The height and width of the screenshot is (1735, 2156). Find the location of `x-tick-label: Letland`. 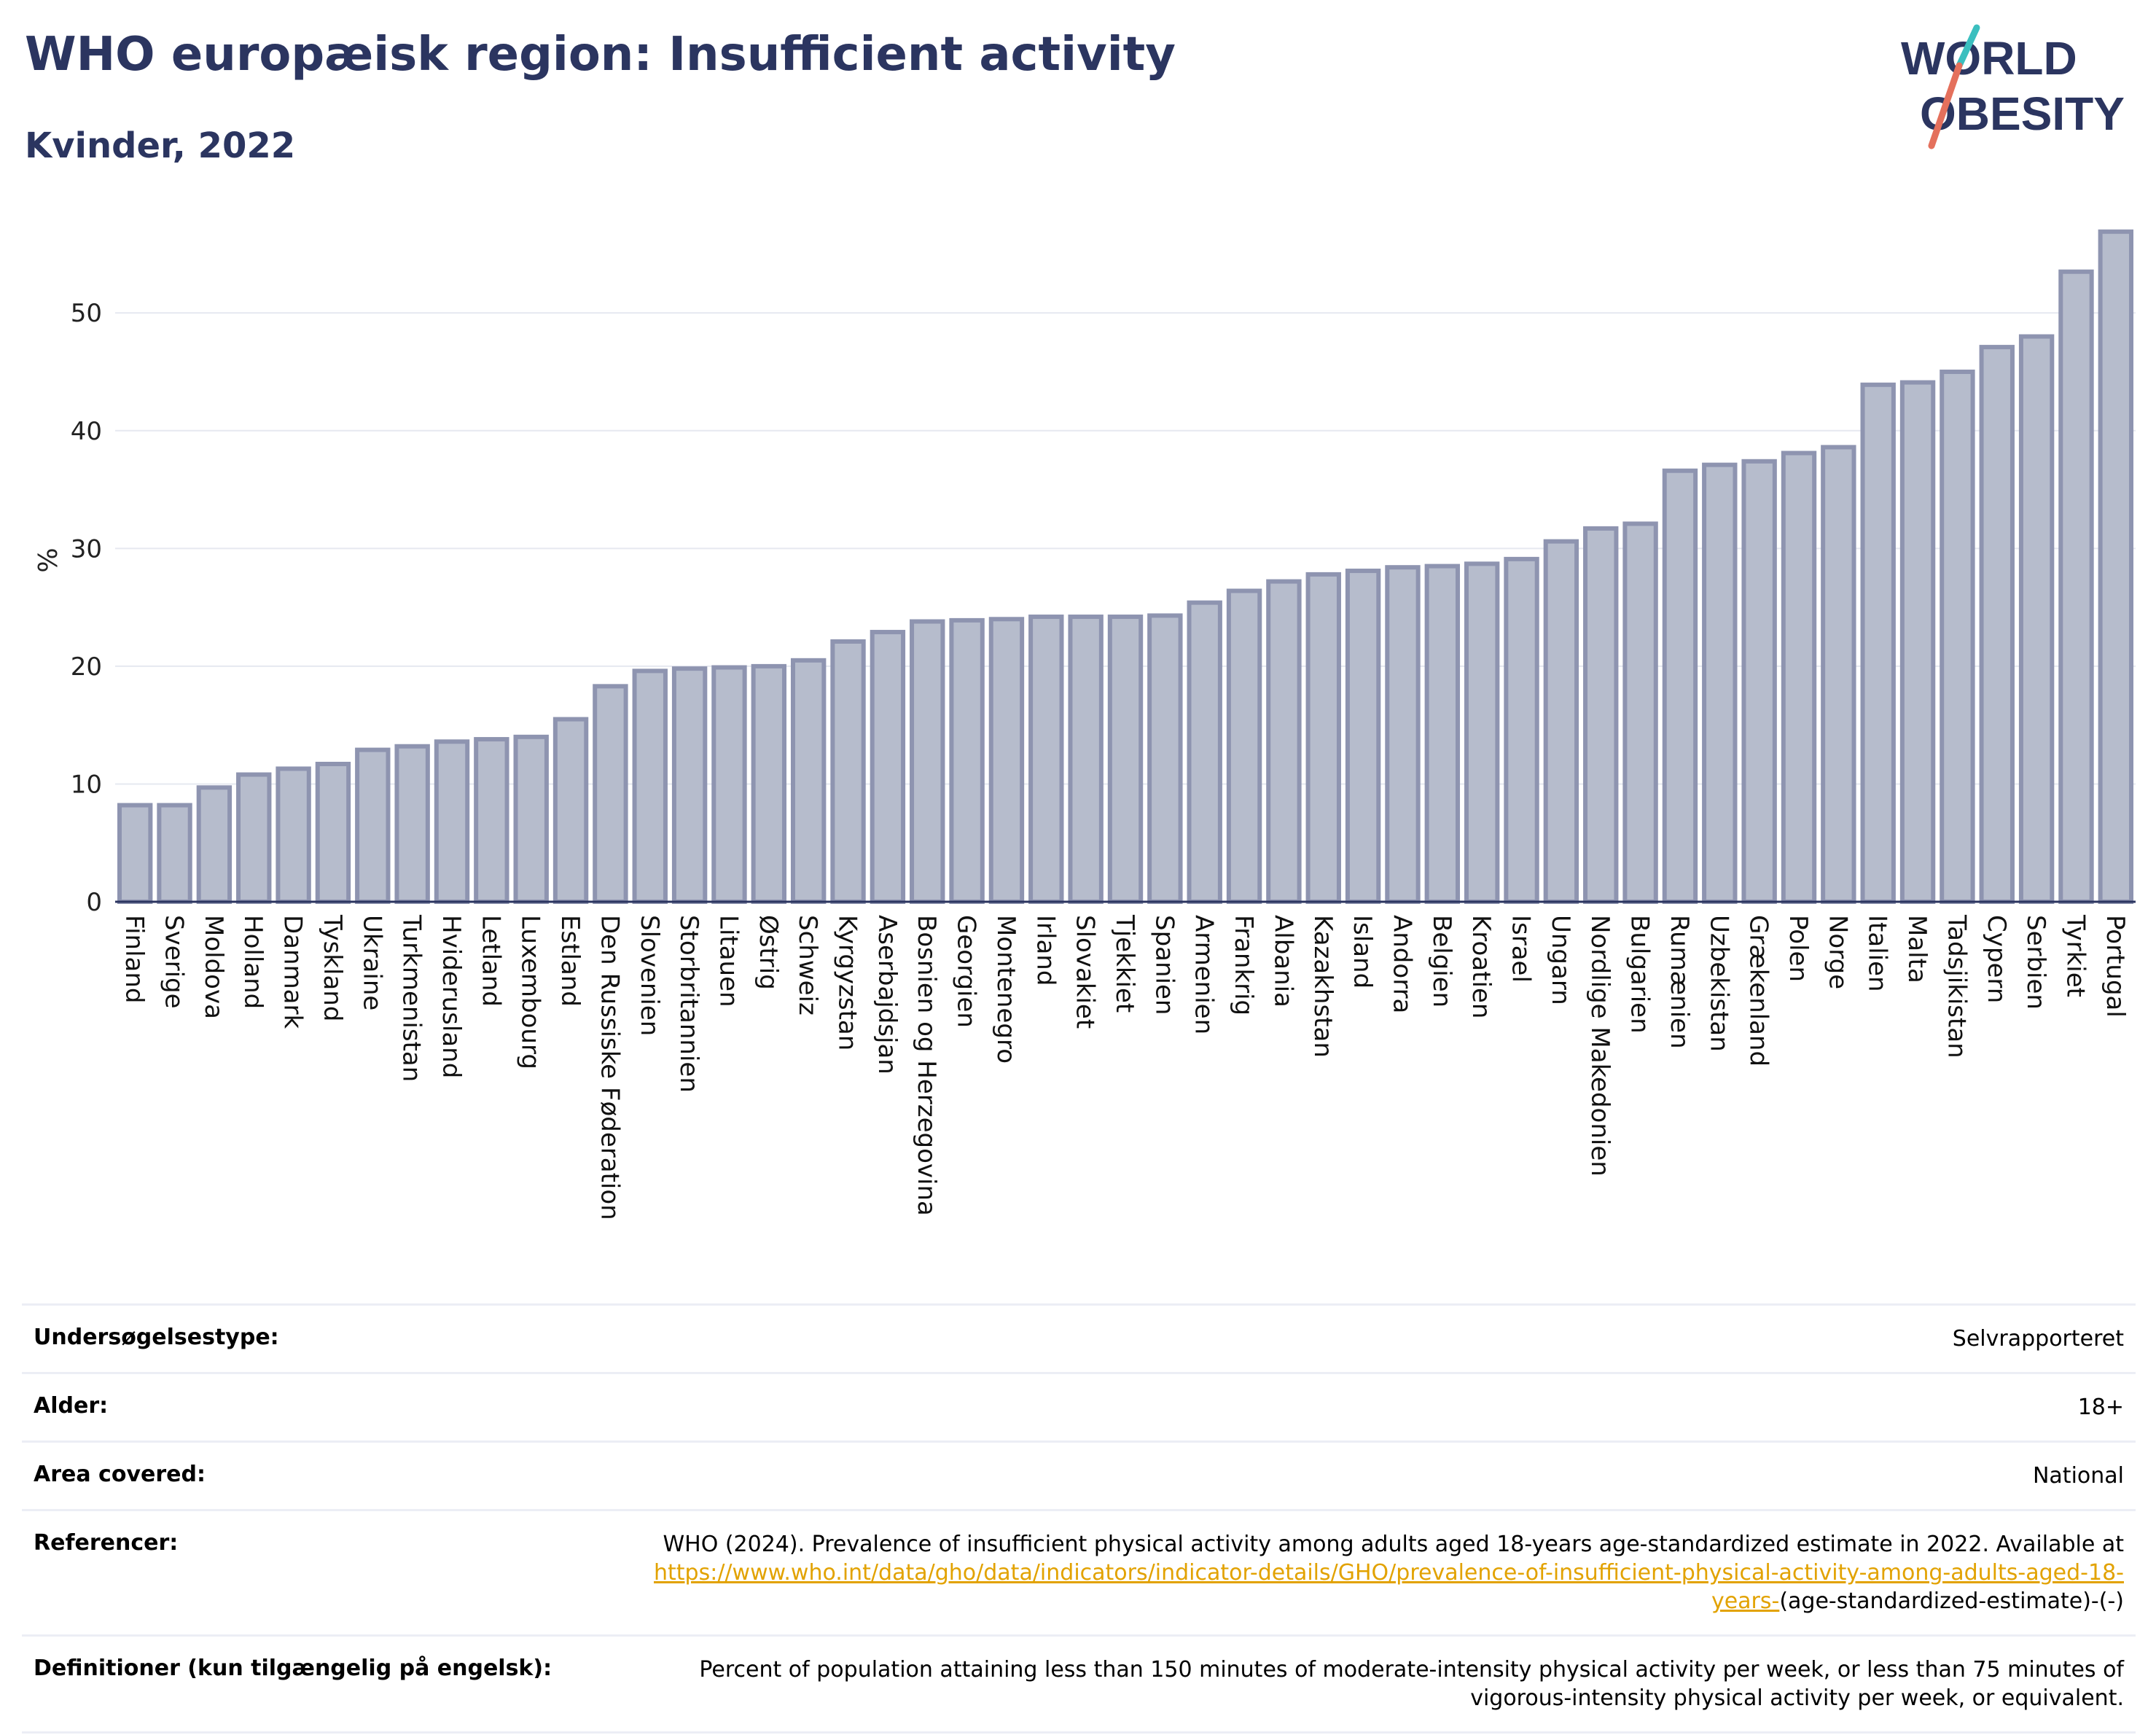

x-tick-label: Letland is located at coordinates (491, 961).